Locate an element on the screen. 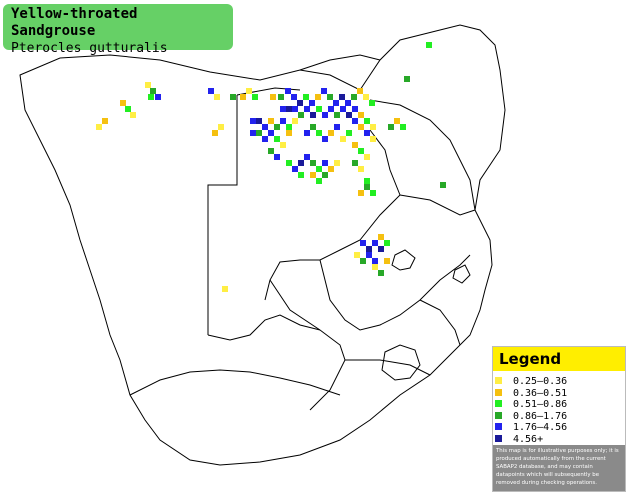 This screenshot has height=494, width=627. legend-row: 4.56+ is located at coordinates (559, 439).